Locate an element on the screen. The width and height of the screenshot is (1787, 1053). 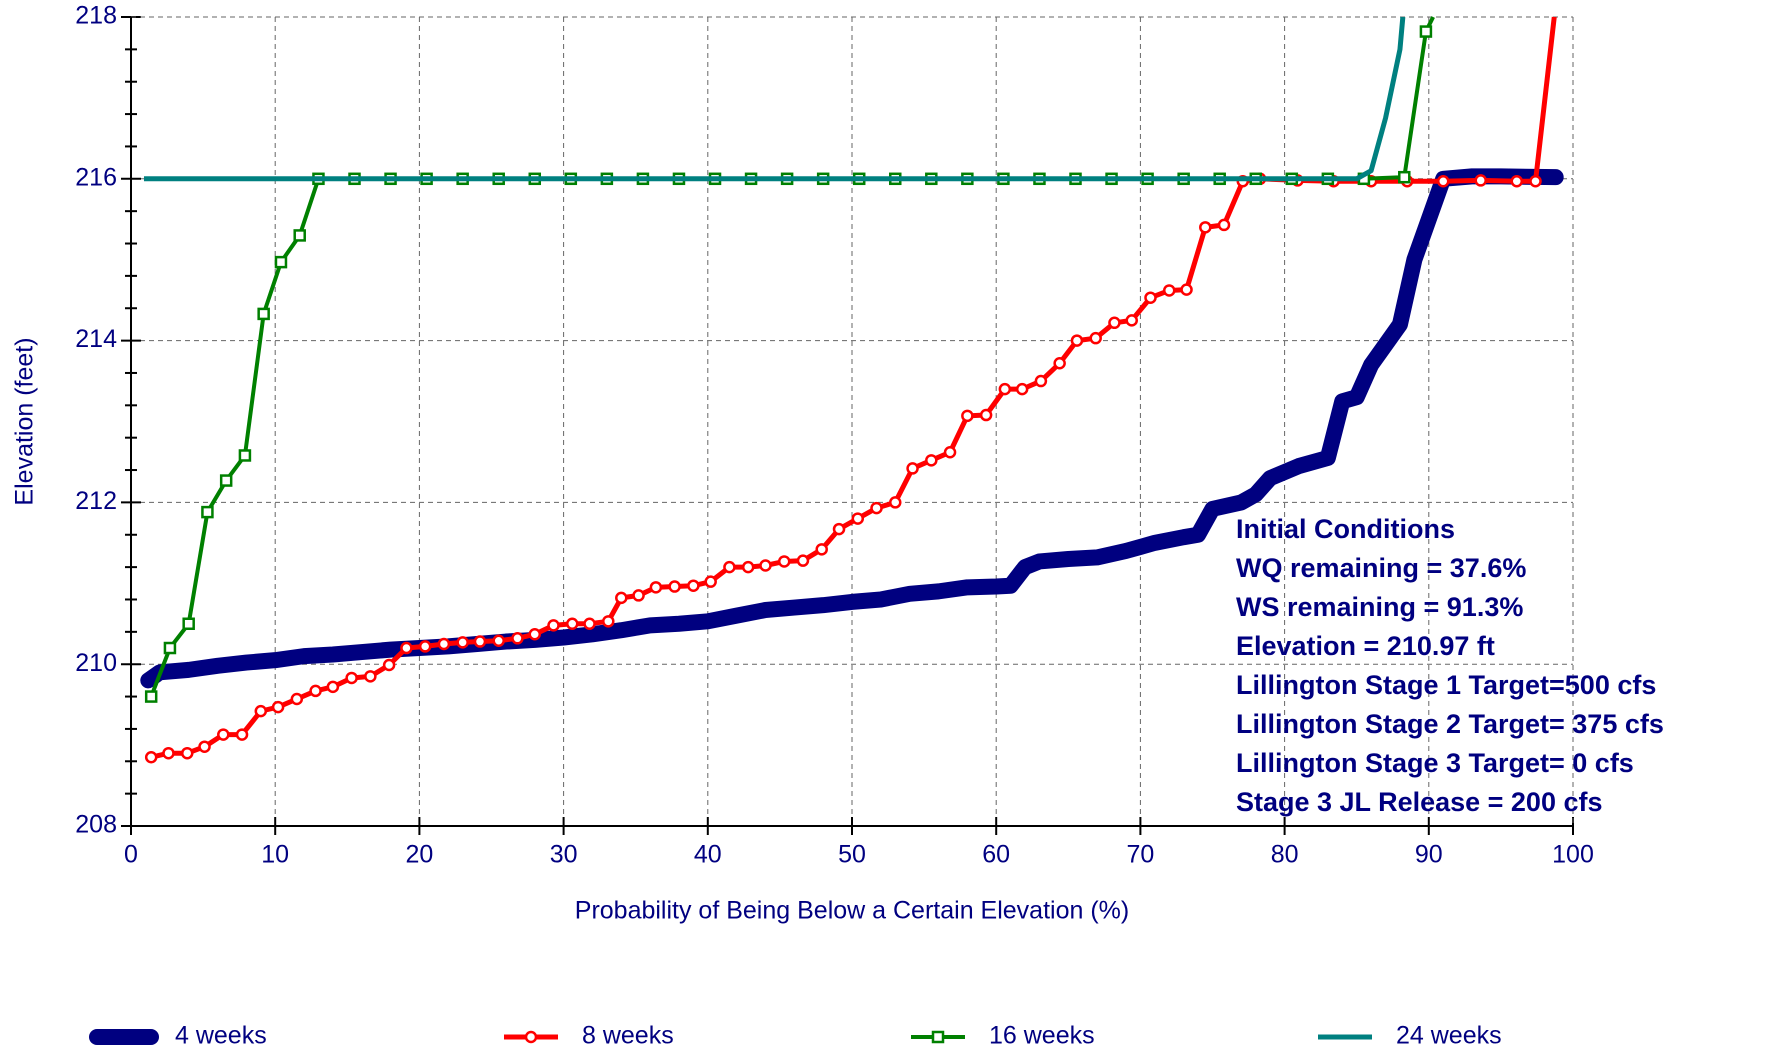
y-tick-label: 210 is located at coordinates (96, 663).